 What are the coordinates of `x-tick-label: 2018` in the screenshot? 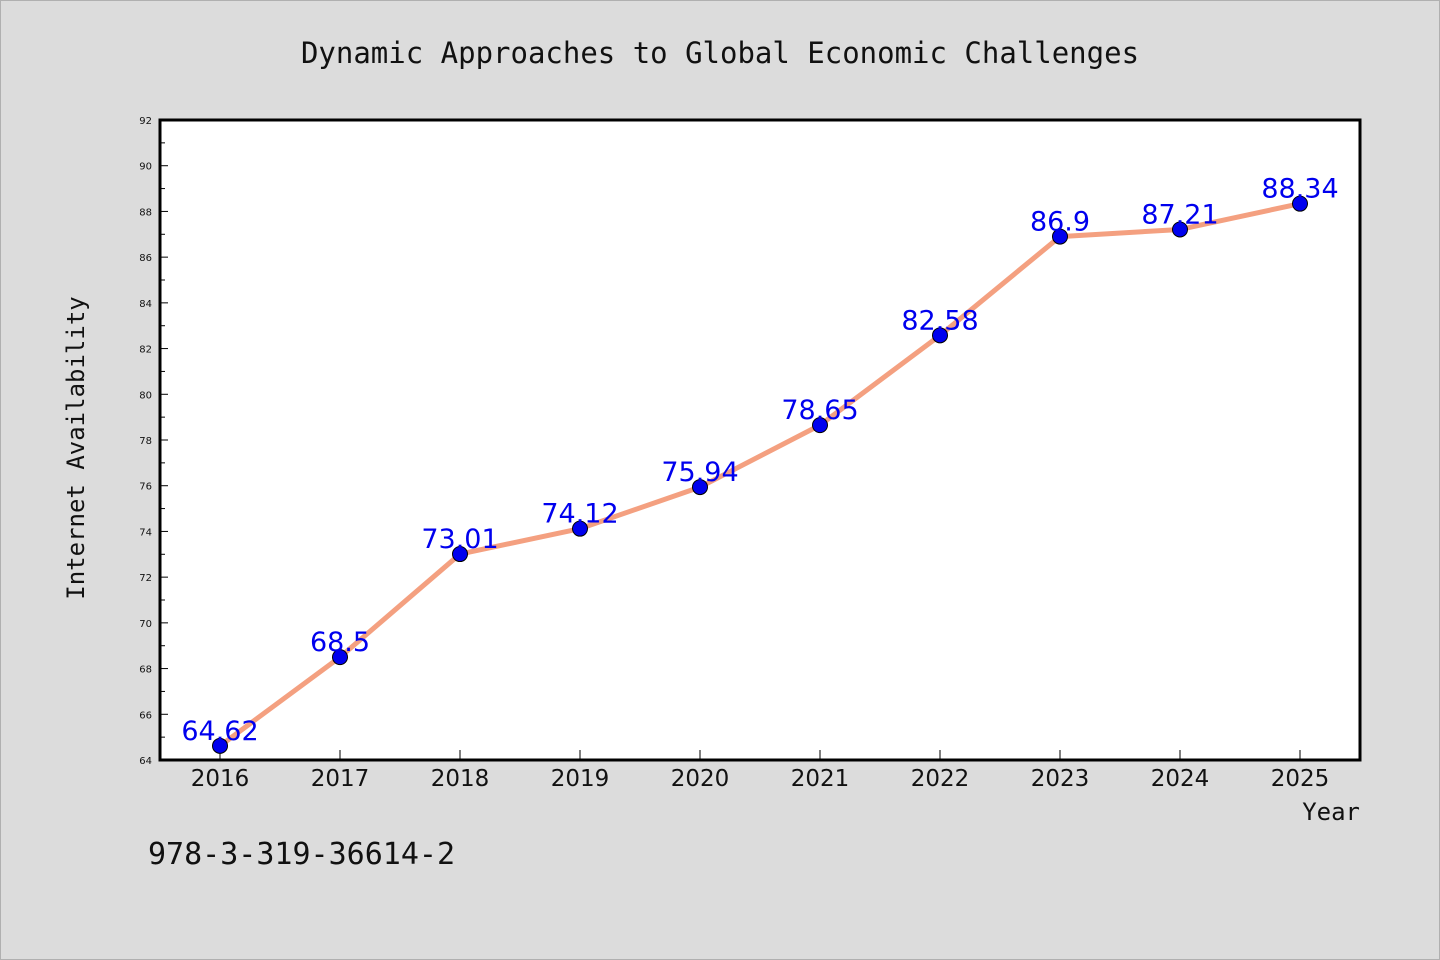 It's located at (460, 779).